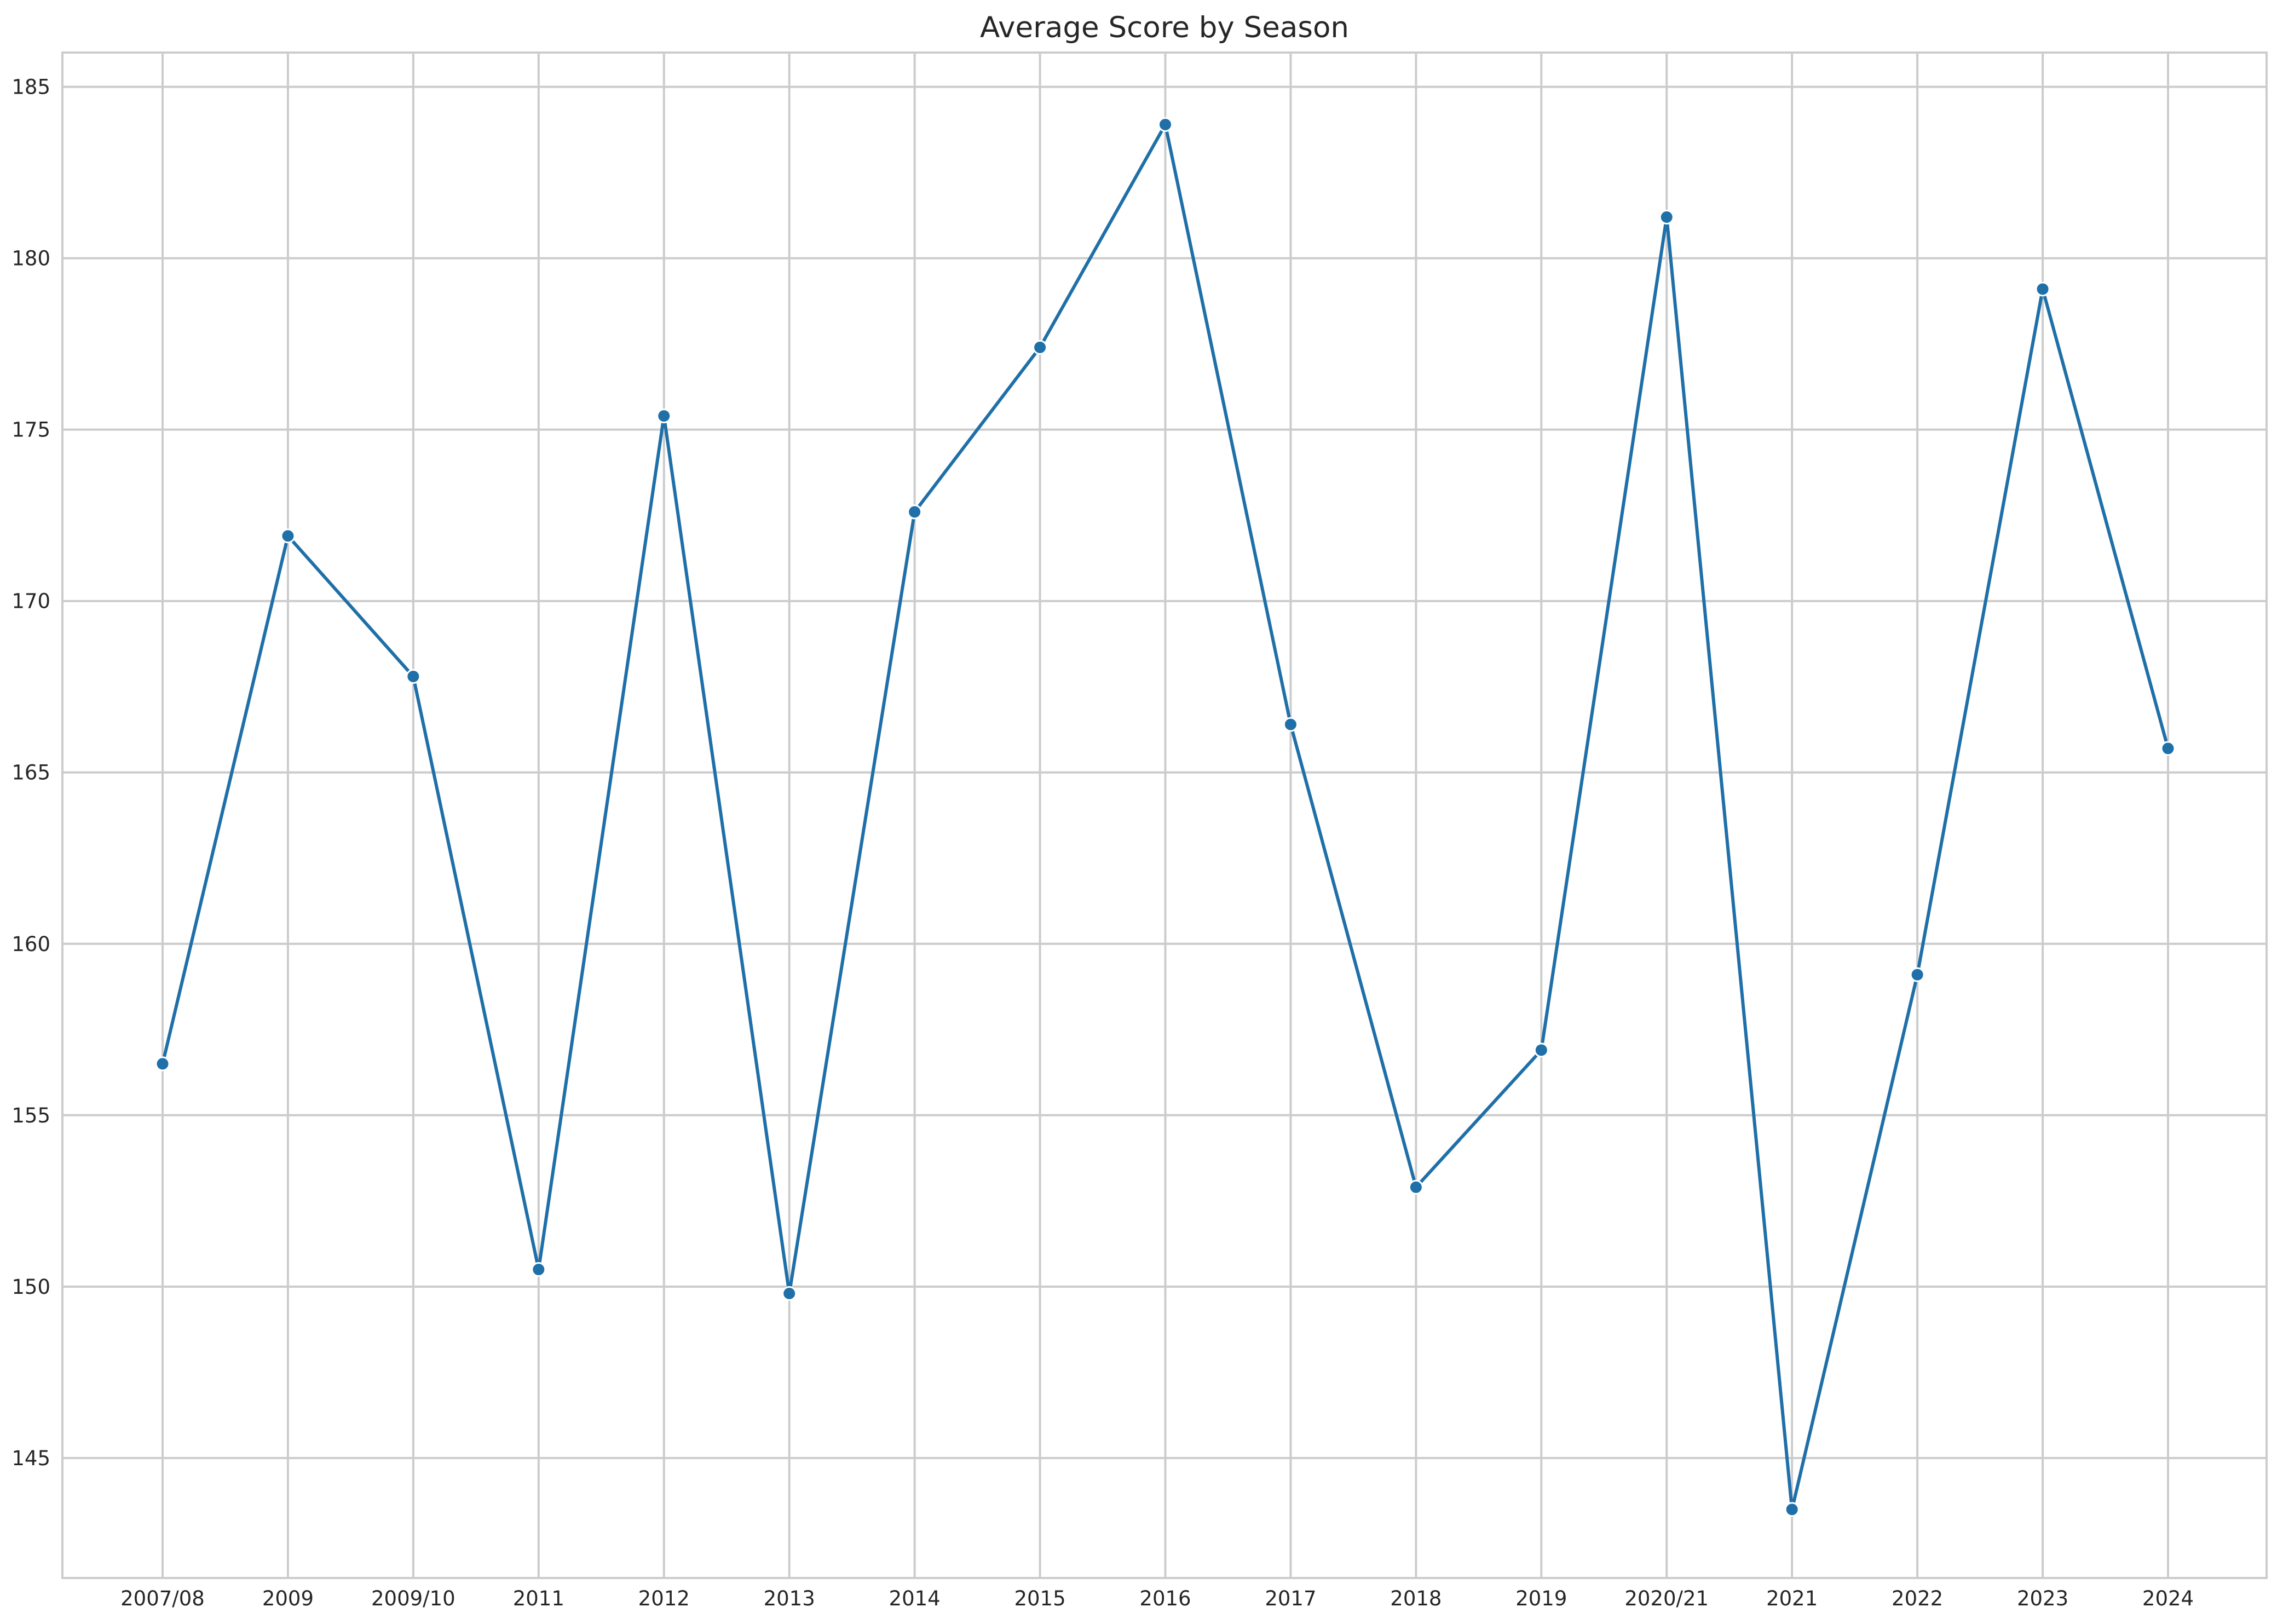 This screenshot has height=1624, width=2283. What do you see at coordinates (30, 944) in the screenshot?
I see `y-tick-label: 160` at bounding box center [30, 944].